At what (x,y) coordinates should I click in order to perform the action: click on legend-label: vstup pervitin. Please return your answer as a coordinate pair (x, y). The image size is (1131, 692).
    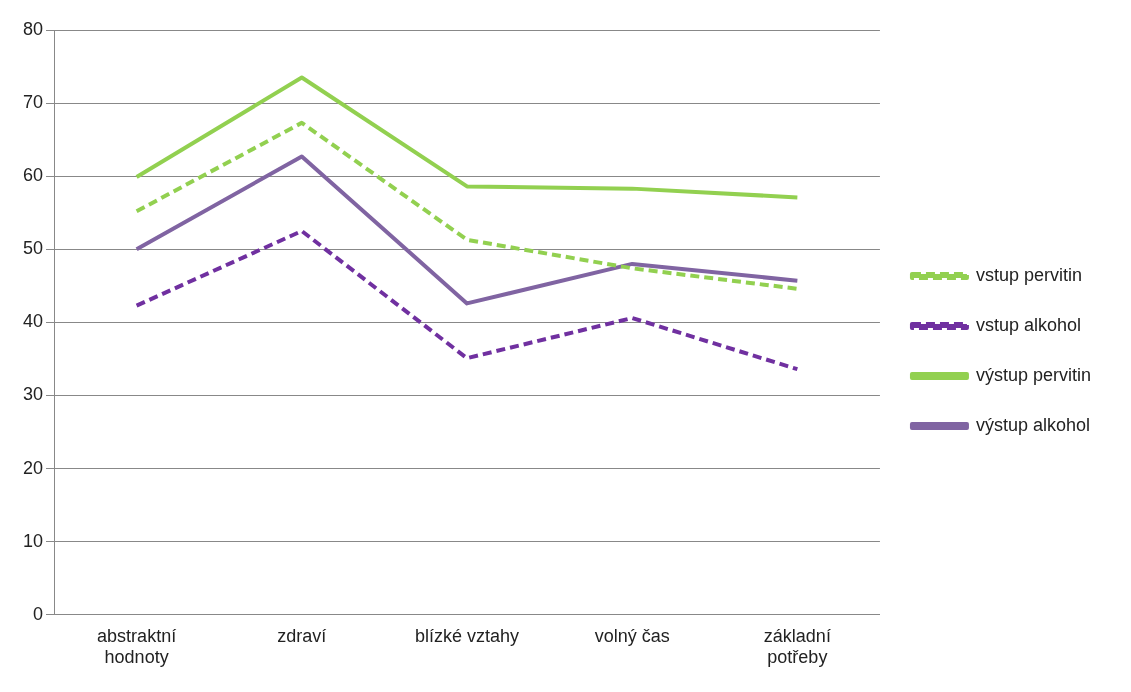
    Looking at the image, I should click on (1029, 274).